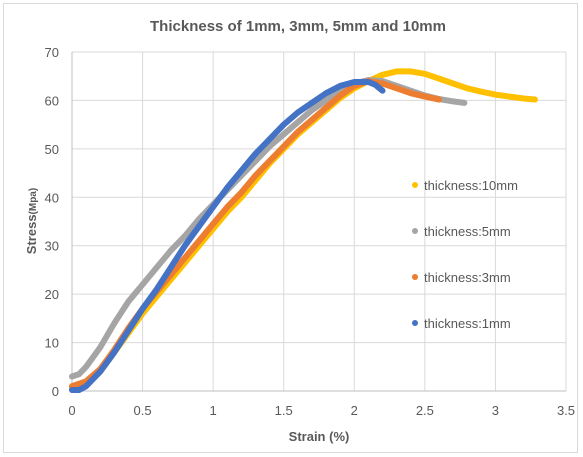  What do you see at coordinates (33, 201) in the screenshot?
I see `y-axis-label-unit: (Mpa)` at bounding box center [33, 201].